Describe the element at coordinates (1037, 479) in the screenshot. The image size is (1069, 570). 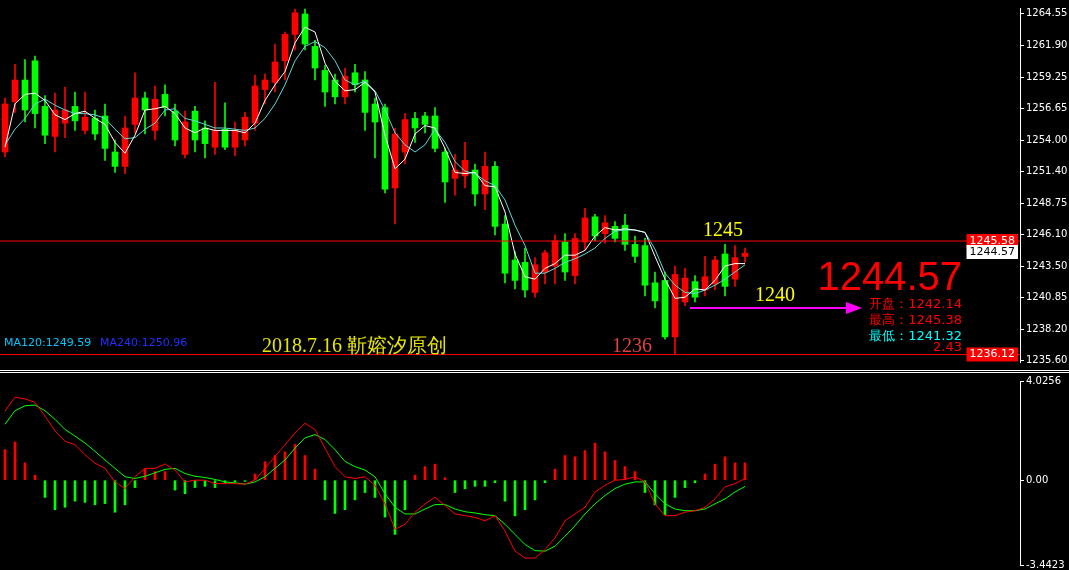
I see `y-tick-label: 0.00` at that location.